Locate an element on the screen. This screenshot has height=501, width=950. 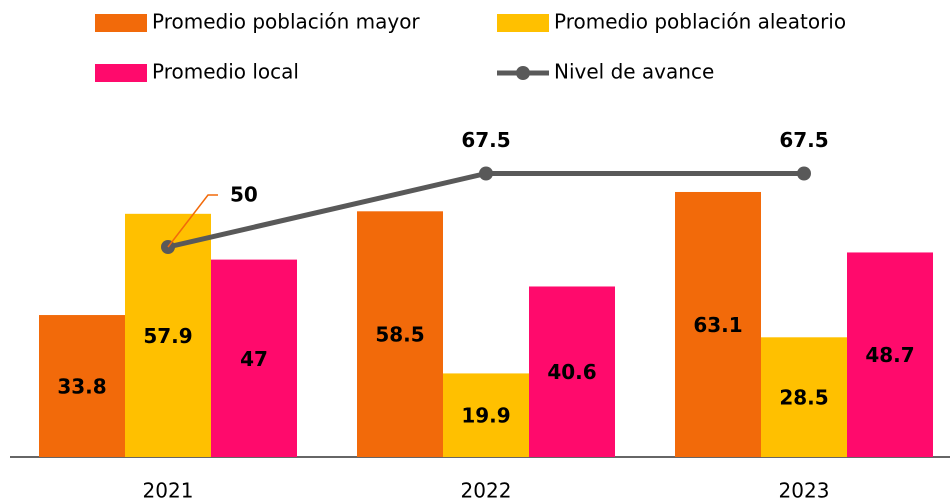
x-tick-label: 2022 is located at coordinates (486, 490).